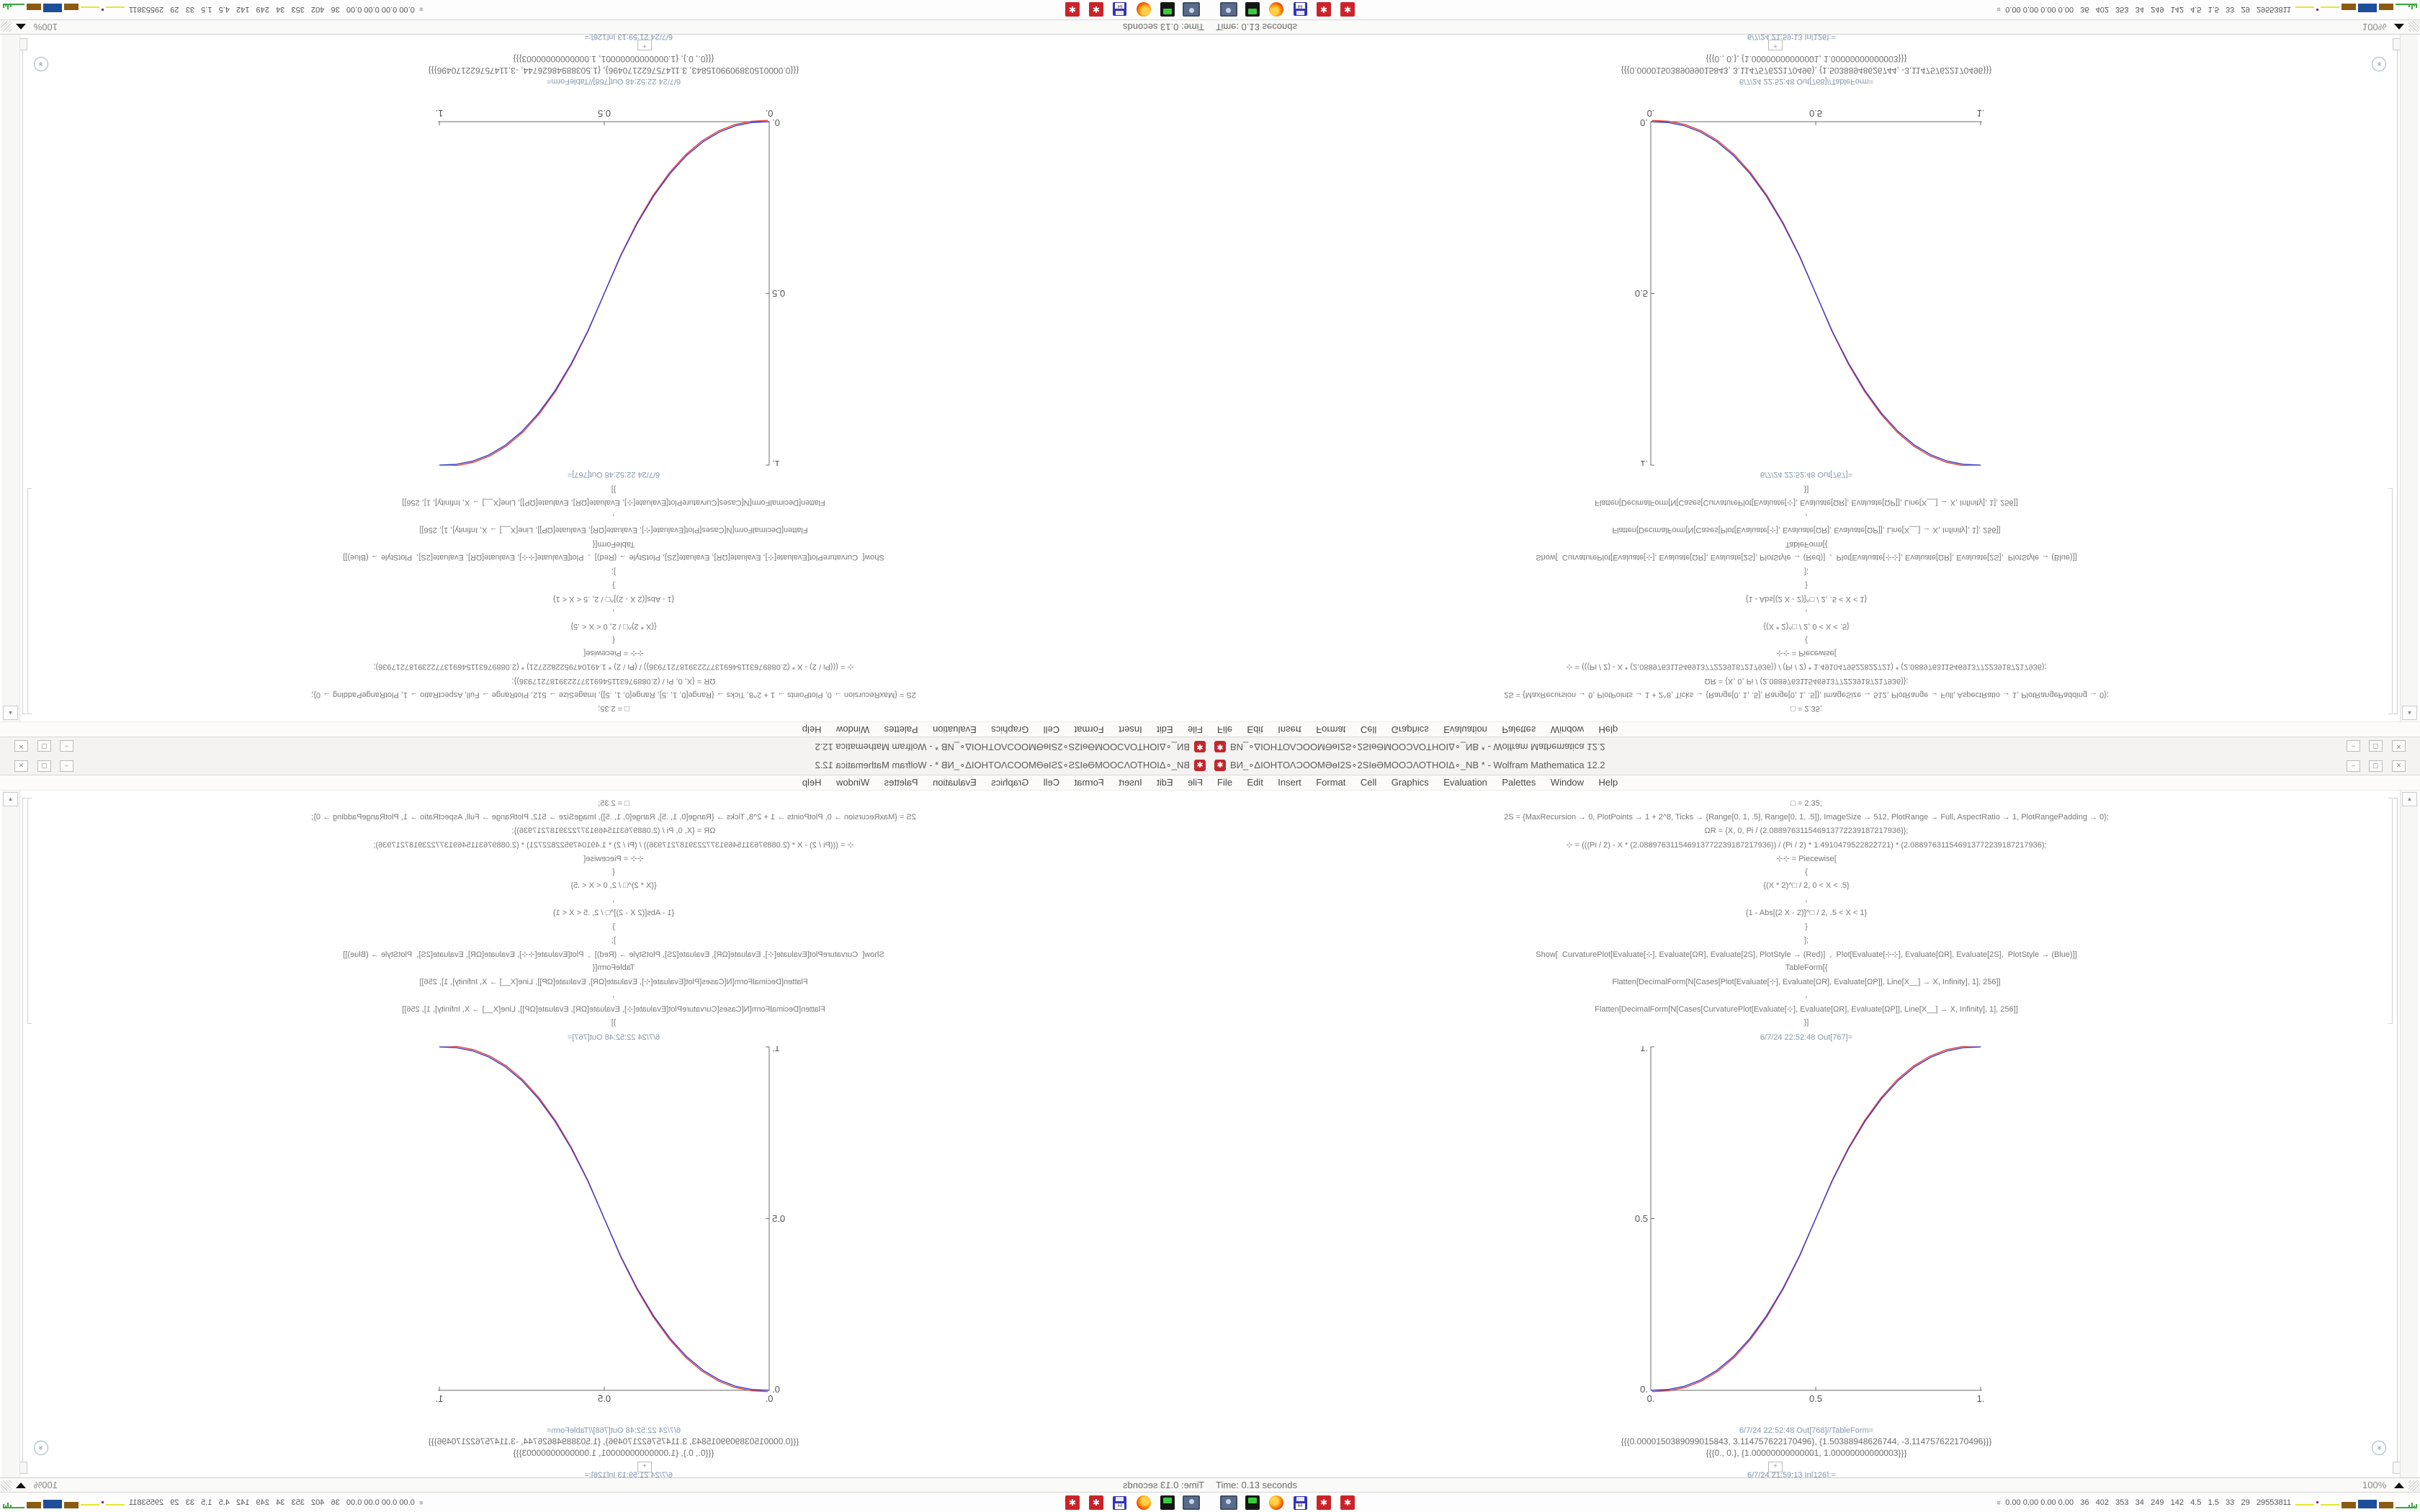 Image resolution: width=2420 pixels, height=1512 pixels. I want to click on insert-cell-plus-icon: +, so click(644, 45).